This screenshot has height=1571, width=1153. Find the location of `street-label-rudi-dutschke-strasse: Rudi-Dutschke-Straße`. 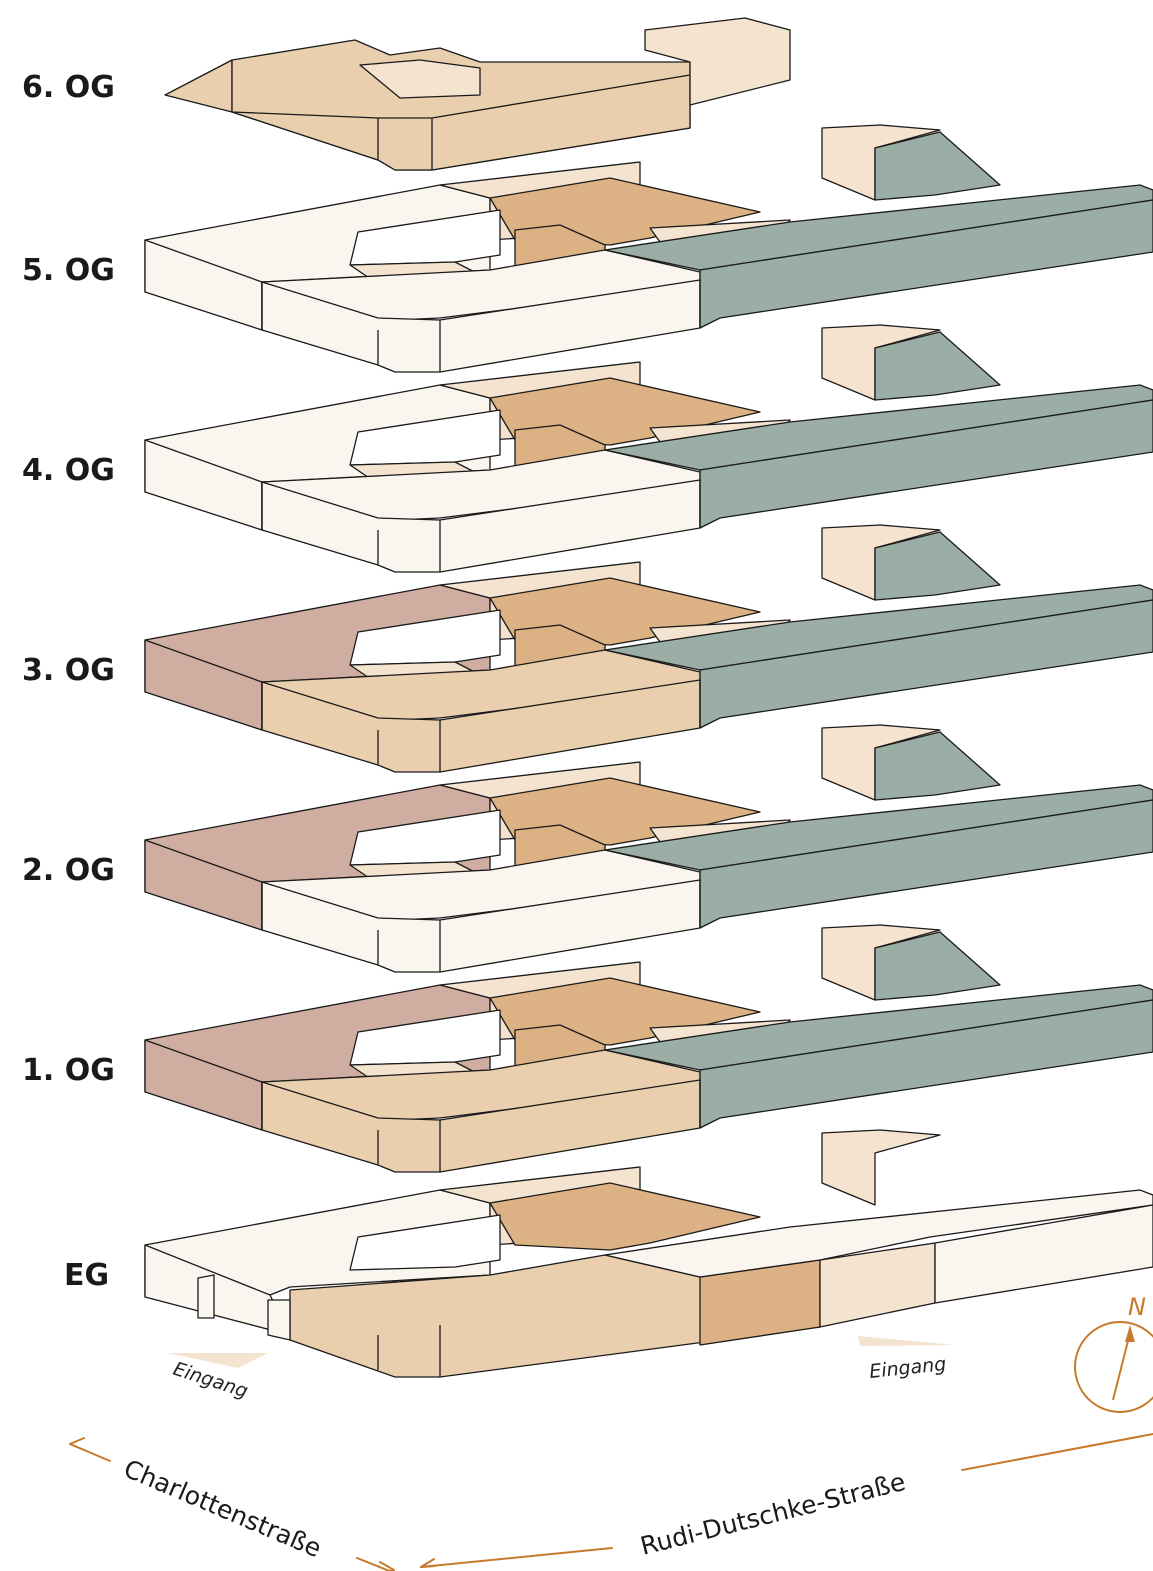

street-label-rudi-dutschke-strasse: Rudi-Dutschke-Straße is located at coordinates (772, 1514).